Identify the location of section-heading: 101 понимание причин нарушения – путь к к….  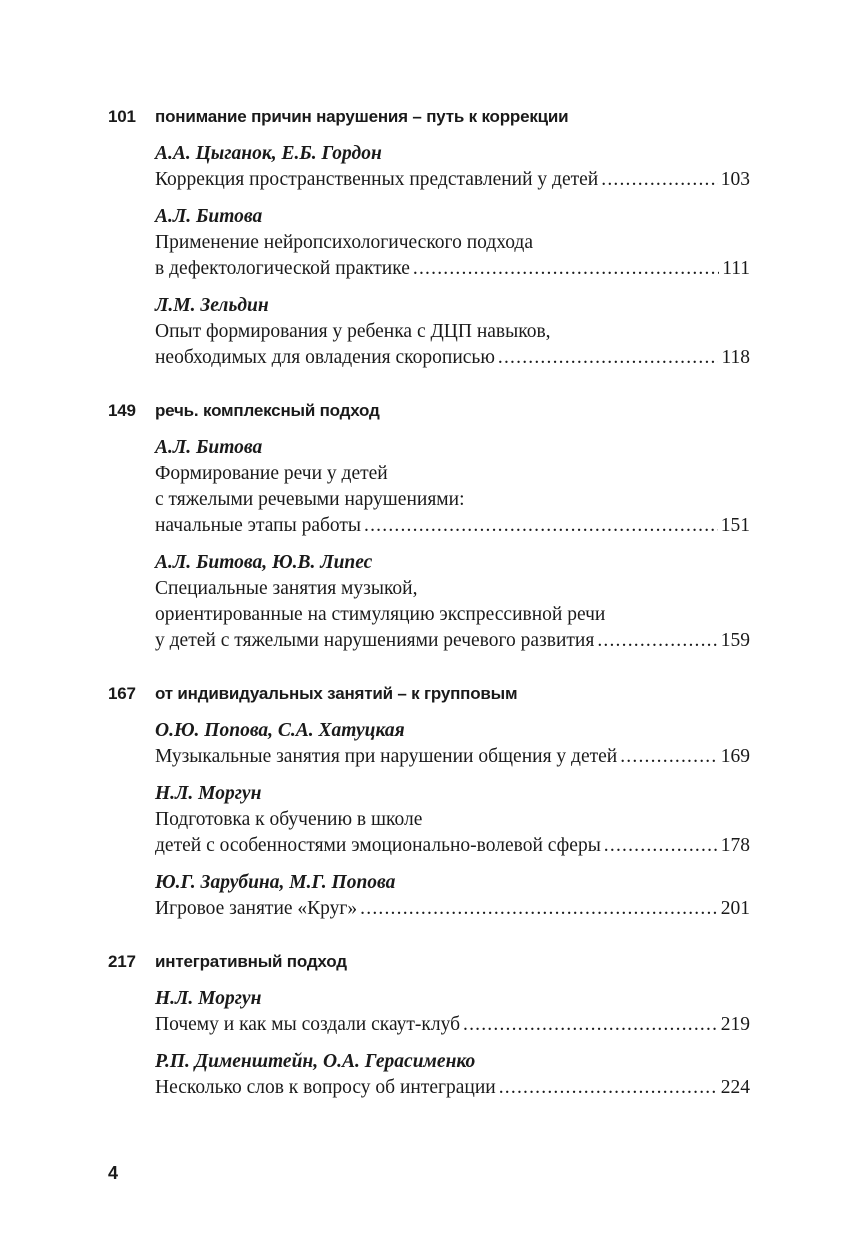
(429, 117).